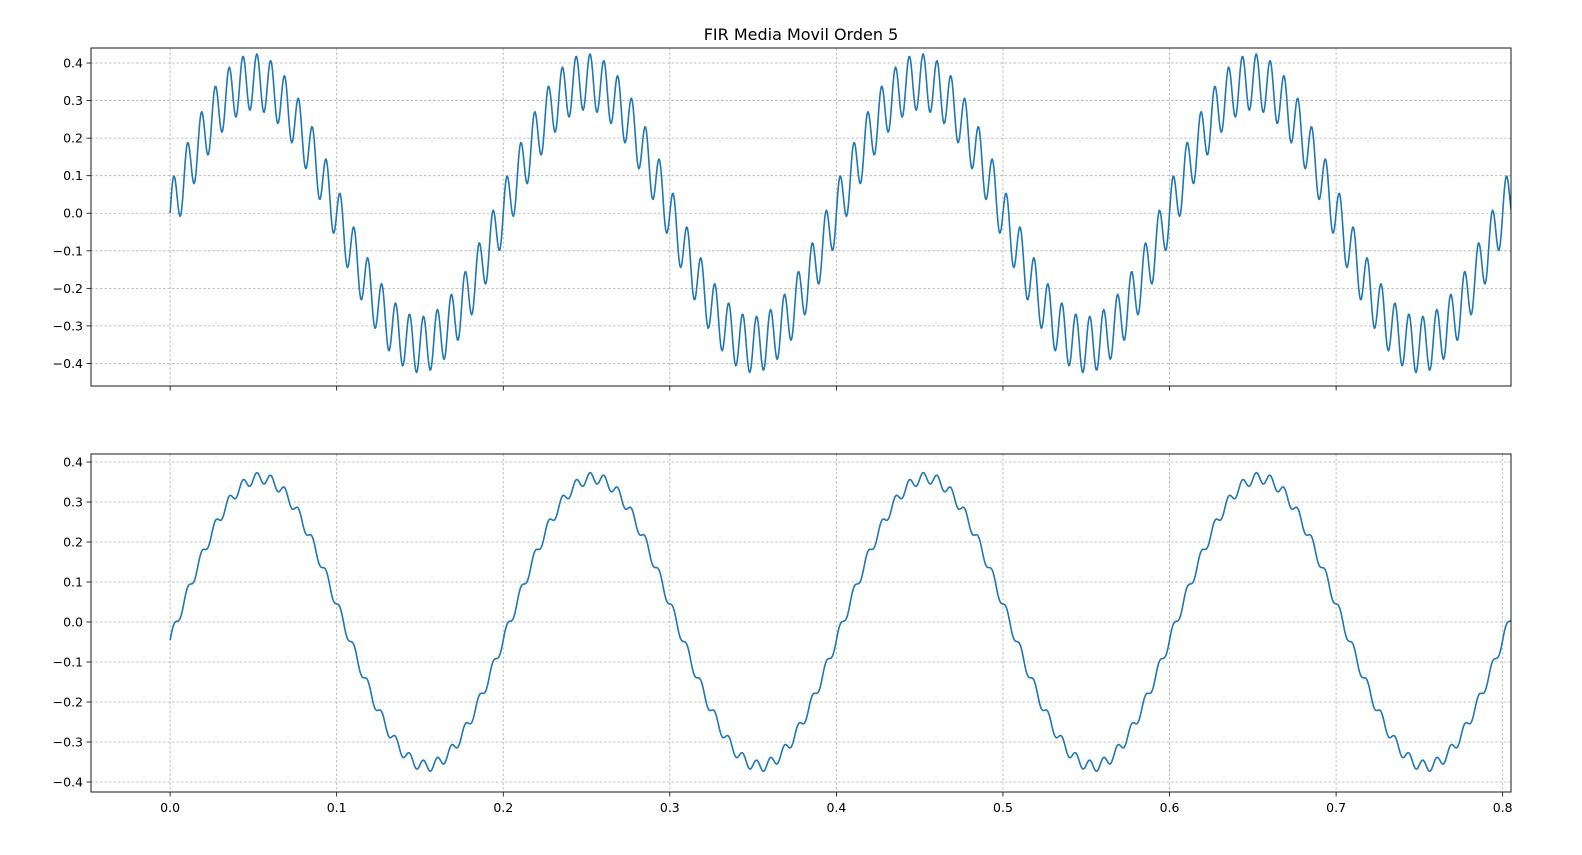 The image size is (1582, 855). Describe the element at coordinates (1503, 807) in the screenshot. I see `x-tick-label: 0.8` at that location.